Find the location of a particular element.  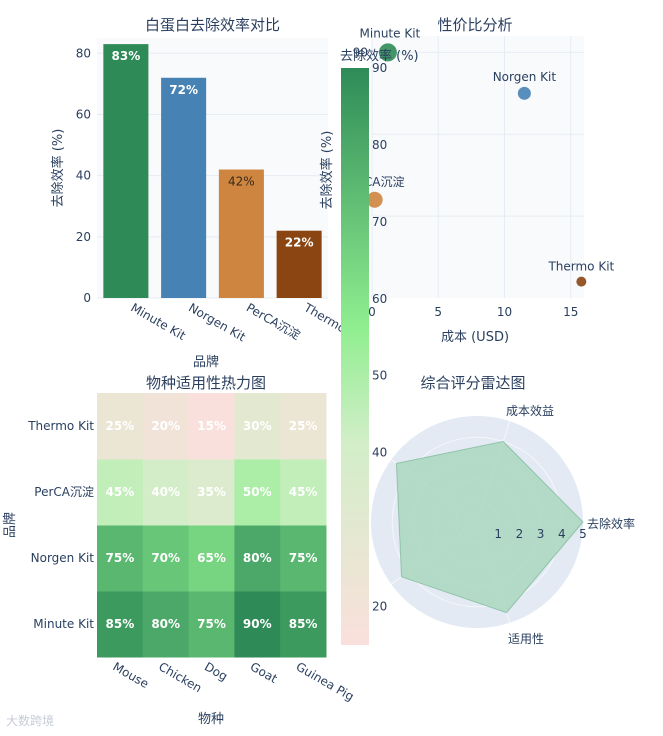

bar-y-tick-label: 40 is located at coordinates (83, 176).